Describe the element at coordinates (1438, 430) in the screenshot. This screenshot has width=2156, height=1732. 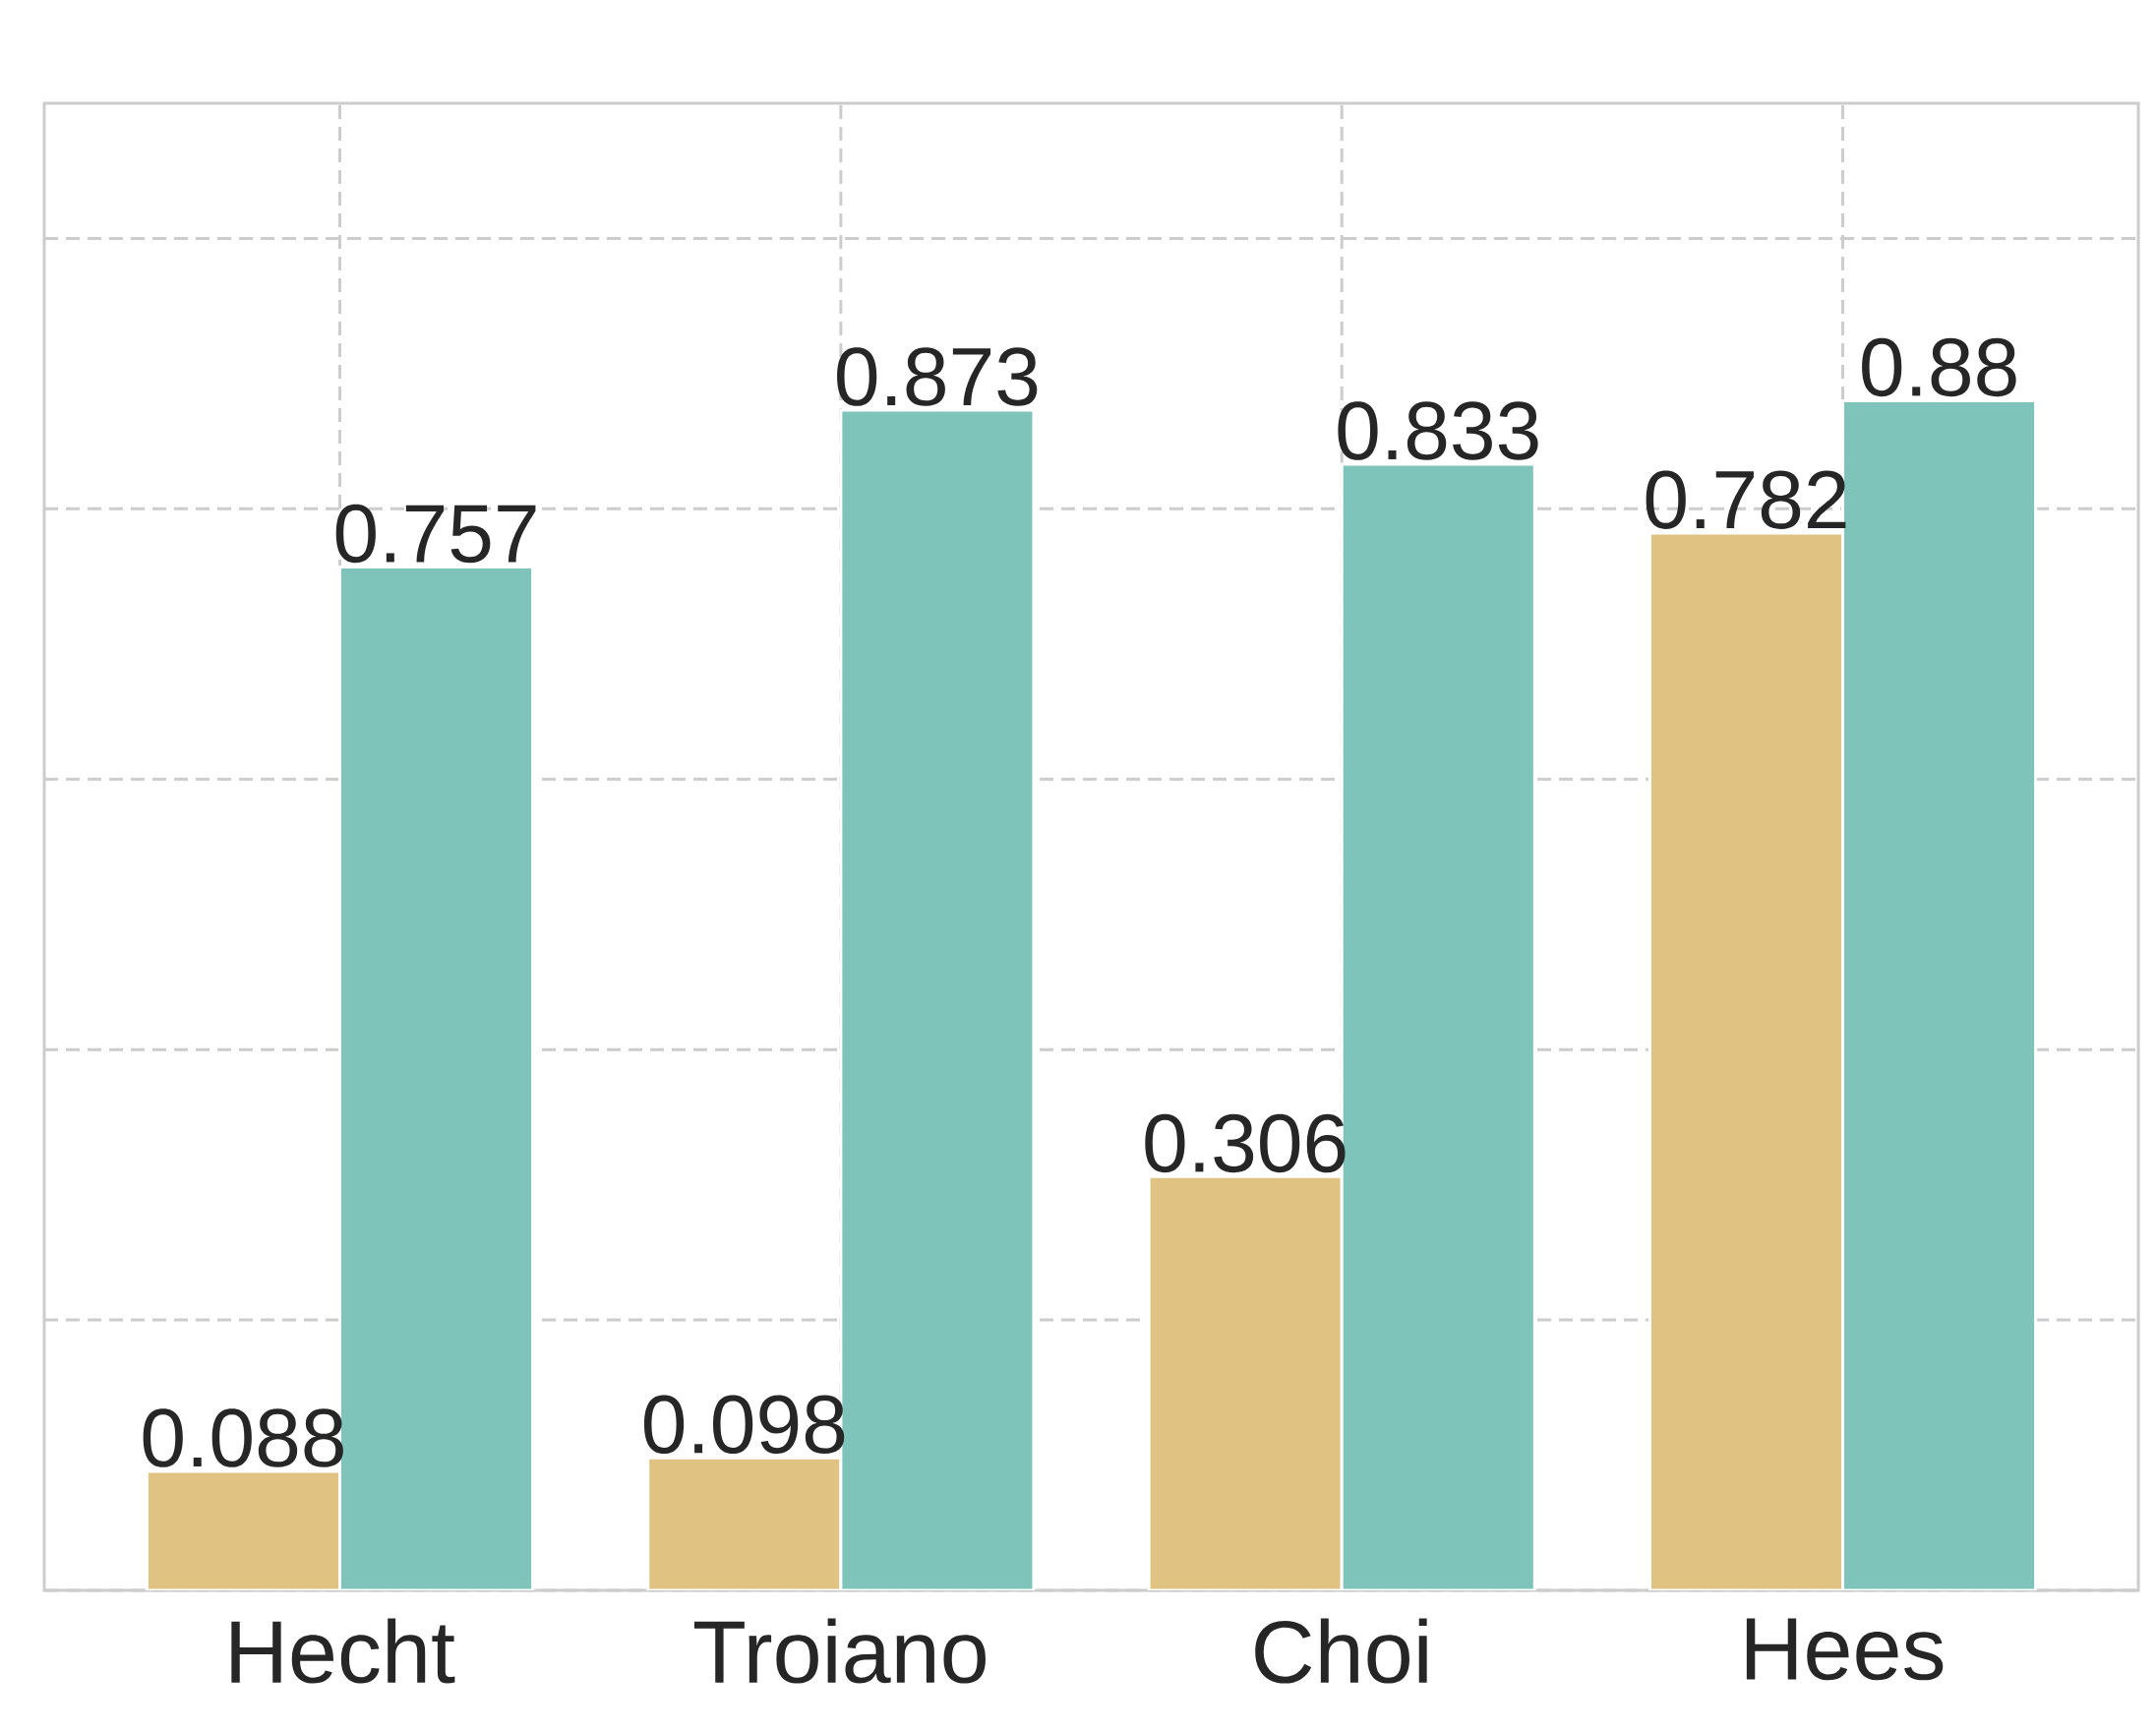
I see `data-label: 0.833` at that location.